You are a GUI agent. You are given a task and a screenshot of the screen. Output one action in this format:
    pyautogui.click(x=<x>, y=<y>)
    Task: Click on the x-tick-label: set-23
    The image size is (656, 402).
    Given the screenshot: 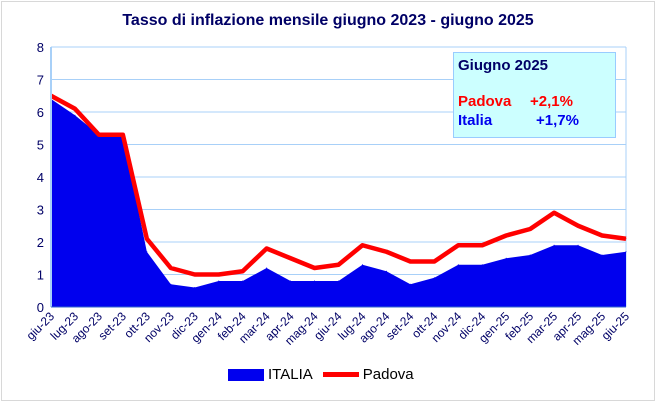 What is the action you would take?
    pyautogui.click(x=113, y=326)
    